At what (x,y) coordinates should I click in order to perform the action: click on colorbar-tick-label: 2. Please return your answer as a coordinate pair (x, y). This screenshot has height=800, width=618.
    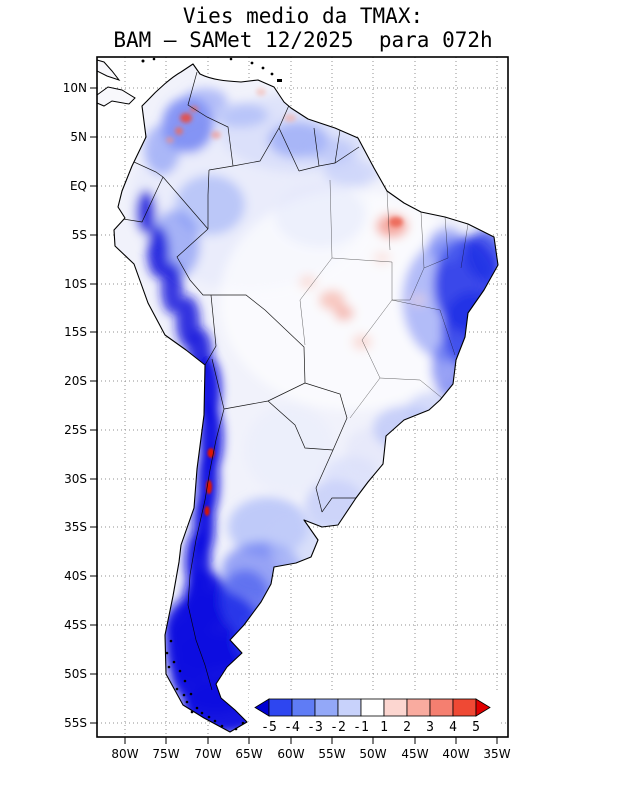
    Looking at the image, I should click on (407, 727).